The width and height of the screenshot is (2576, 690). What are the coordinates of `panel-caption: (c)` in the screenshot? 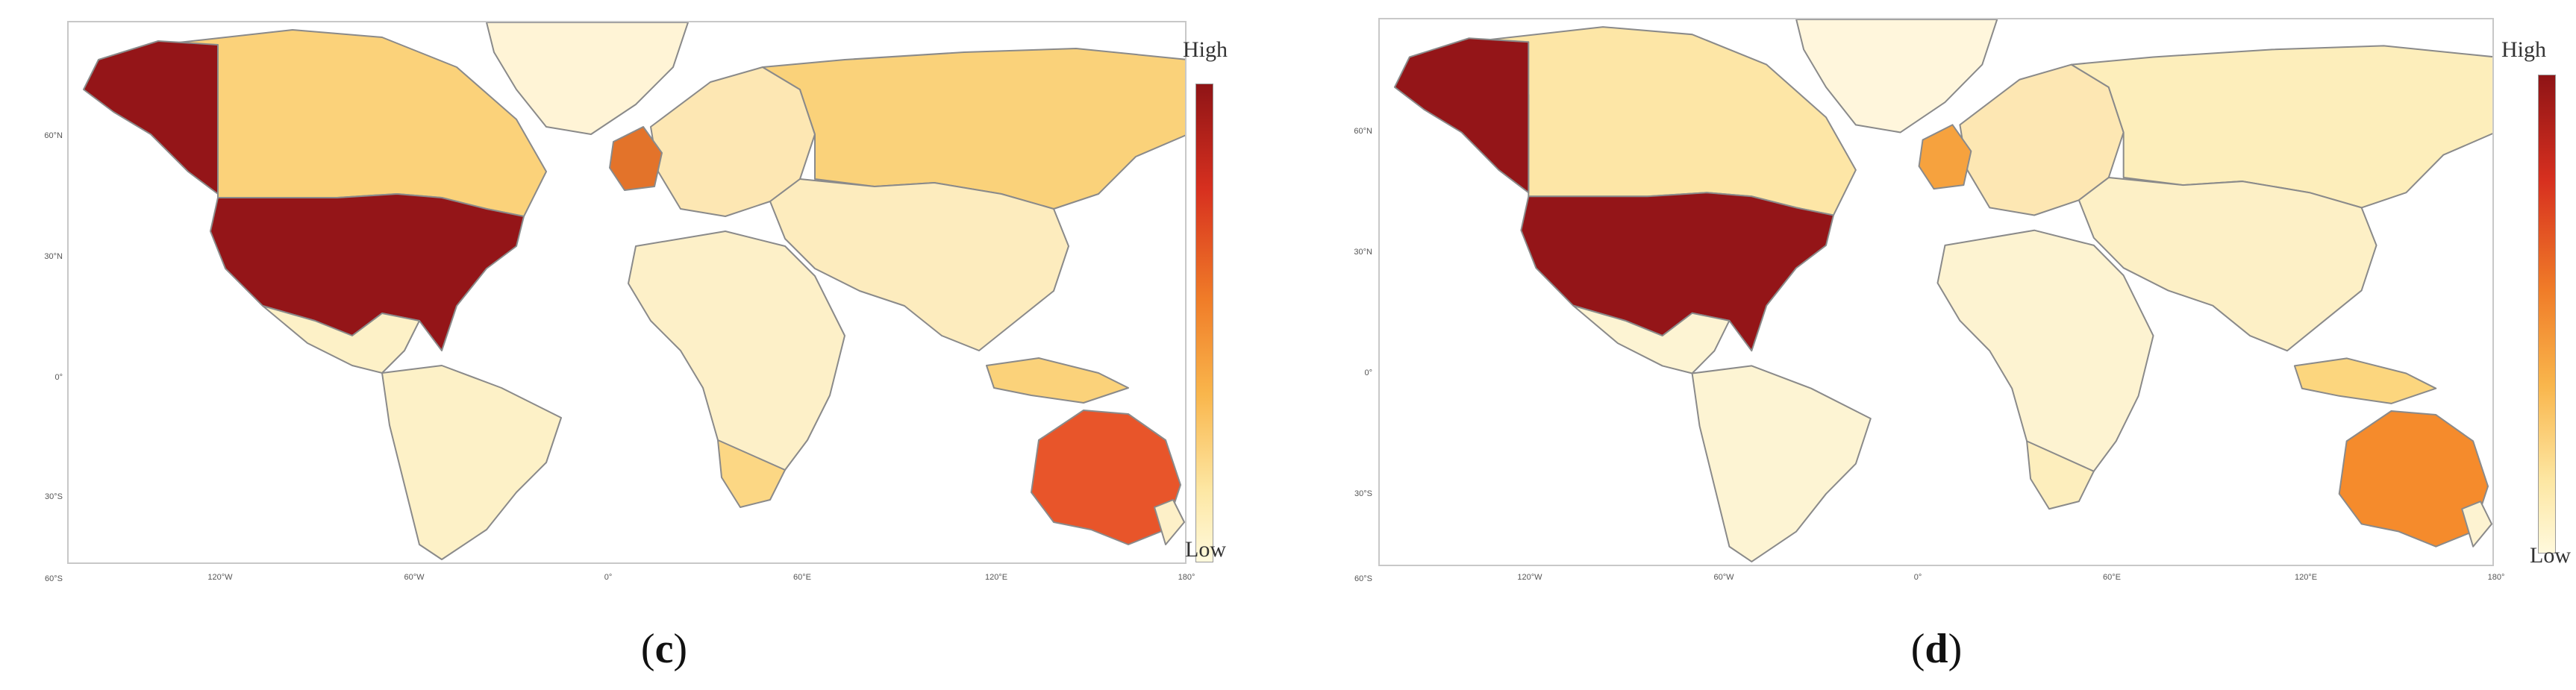 It's located at (664, 649).